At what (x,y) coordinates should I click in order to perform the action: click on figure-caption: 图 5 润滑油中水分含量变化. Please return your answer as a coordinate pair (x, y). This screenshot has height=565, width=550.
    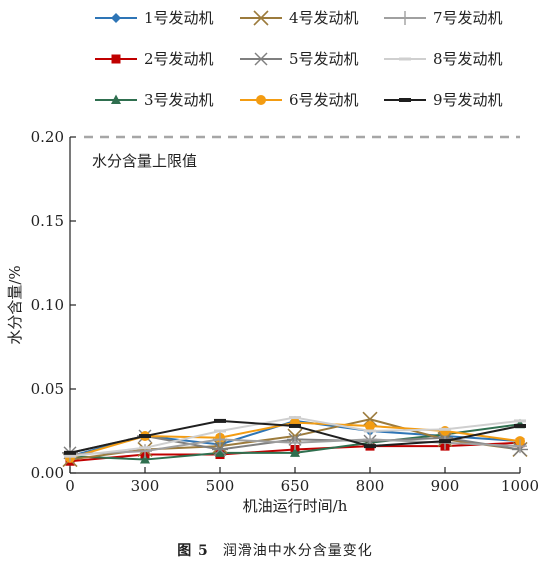
    Looking at the image, I should click on (275, 550).